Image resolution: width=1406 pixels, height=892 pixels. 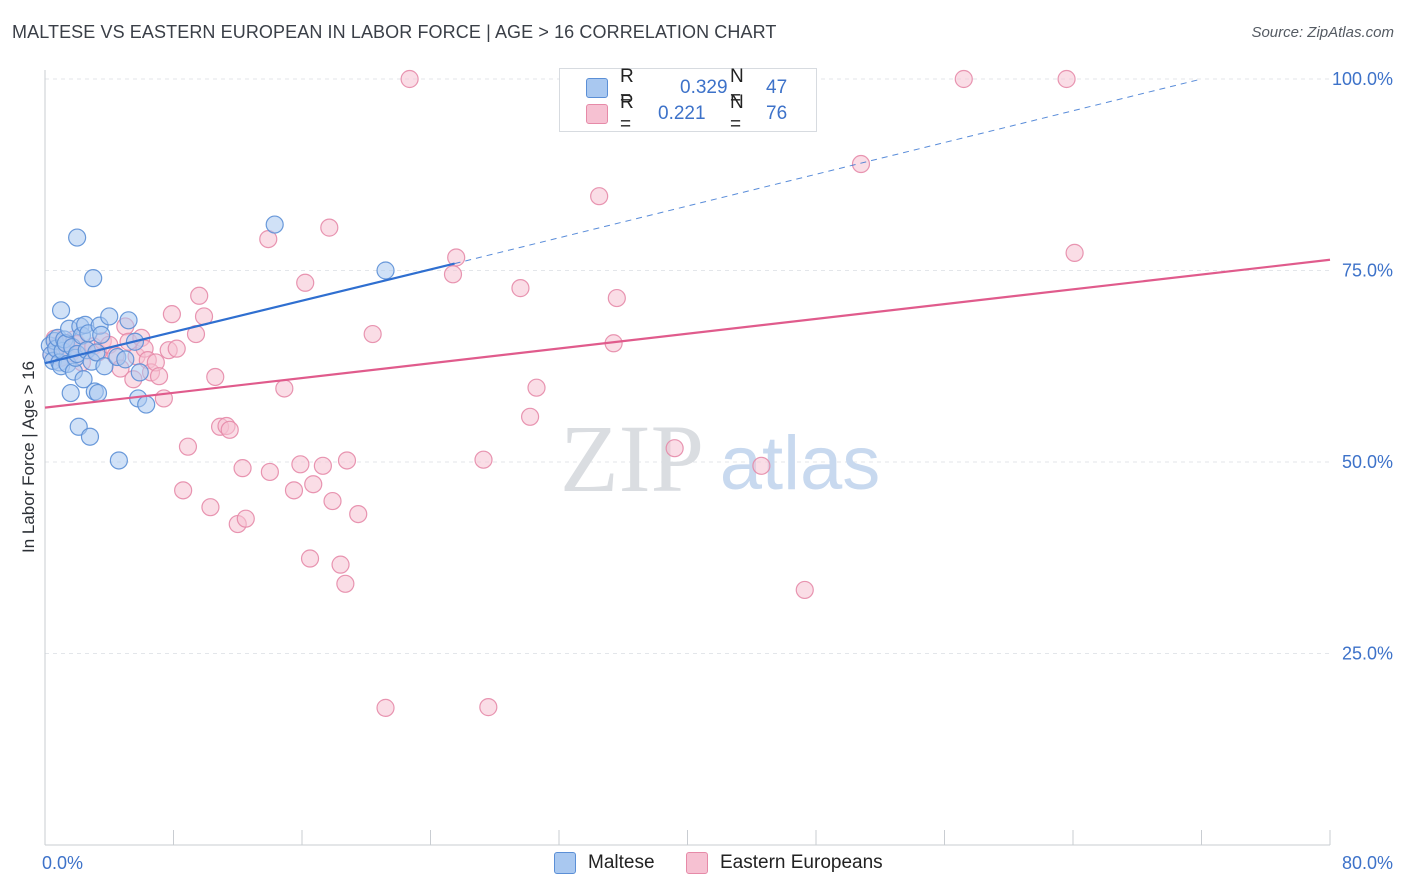 I want to click on maltese-n-label: N =, so click(x=737, y=87).